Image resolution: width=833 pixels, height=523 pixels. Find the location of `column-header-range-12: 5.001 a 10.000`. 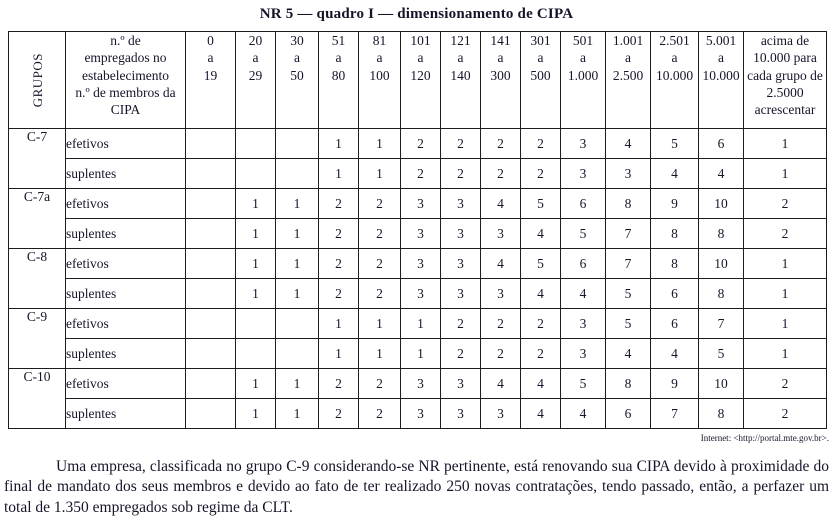

column-header-range-12: 5.001 a 10.000 is located at coordinates (721, 80).